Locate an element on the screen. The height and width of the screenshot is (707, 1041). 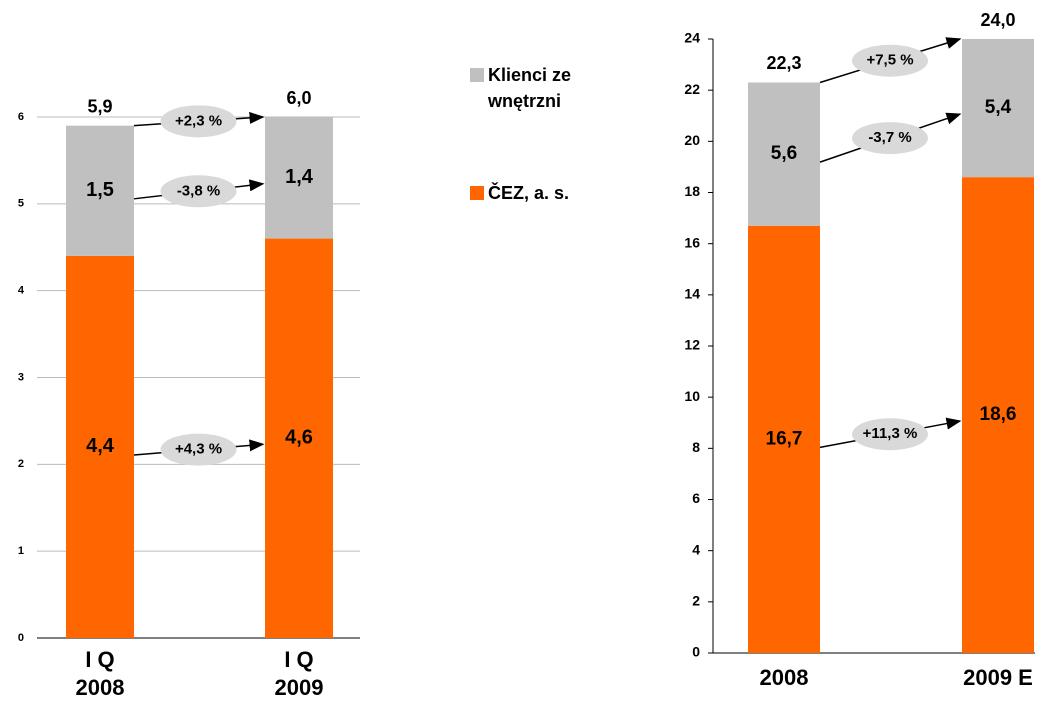
x-tick-label: I Q 2009 is located at coordinates (299, 673).